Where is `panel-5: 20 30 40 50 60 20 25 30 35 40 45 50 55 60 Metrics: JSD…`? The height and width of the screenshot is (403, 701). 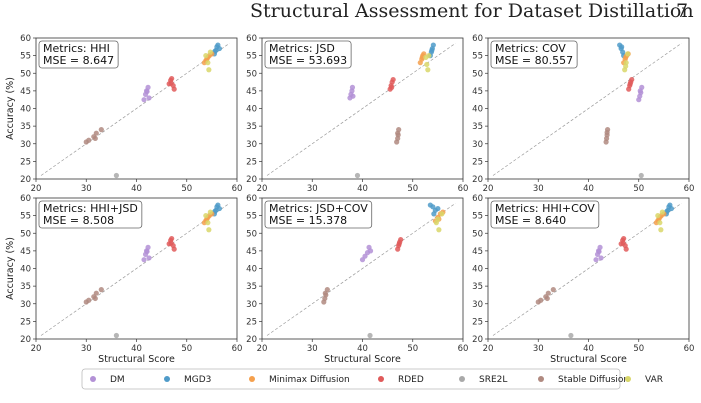 panel-5: 20 30 40 50 60 20 25 30 35 40 45 50 55 60 Metrics: JSD… is located at coordinates (357, 274).